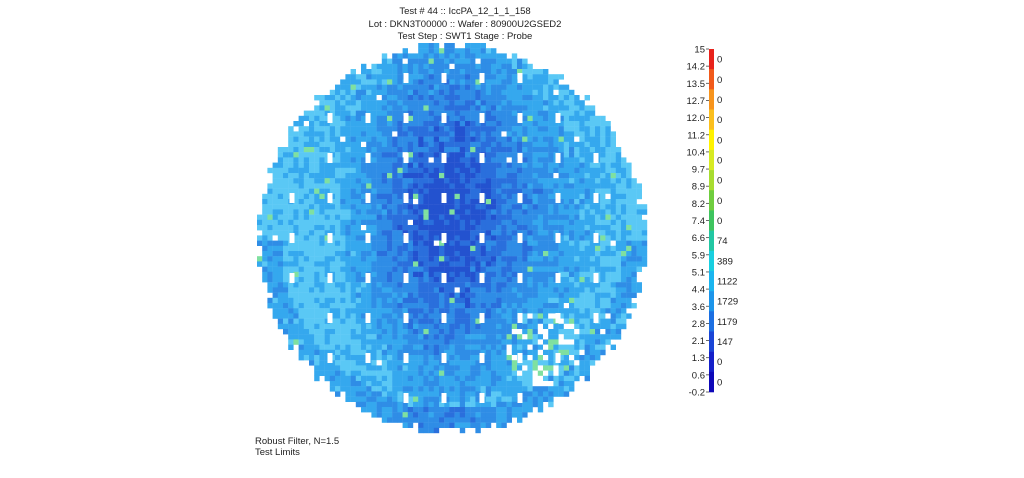 This screenshot has height=478, width=1024. Describe the element at coordinates (444, 398) in the screenshot. I see `test-structure-mark` at that location.